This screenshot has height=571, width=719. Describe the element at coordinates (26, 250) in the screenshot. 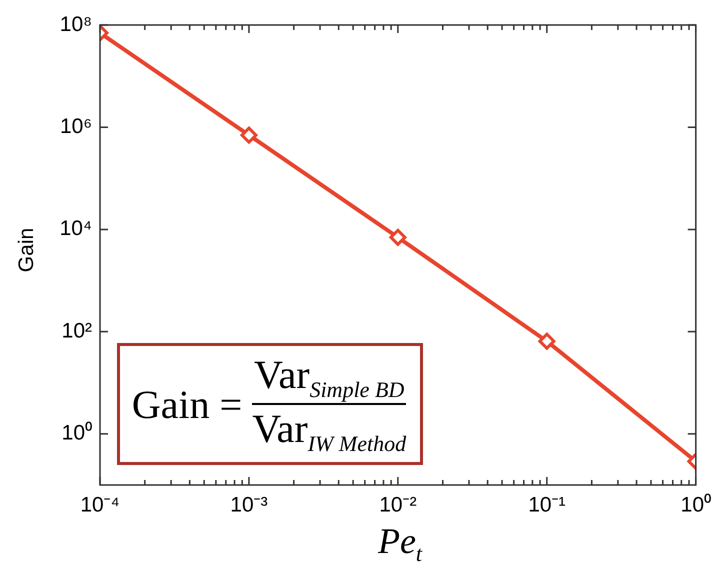

I see `y-axis-title: Gain` at that location.